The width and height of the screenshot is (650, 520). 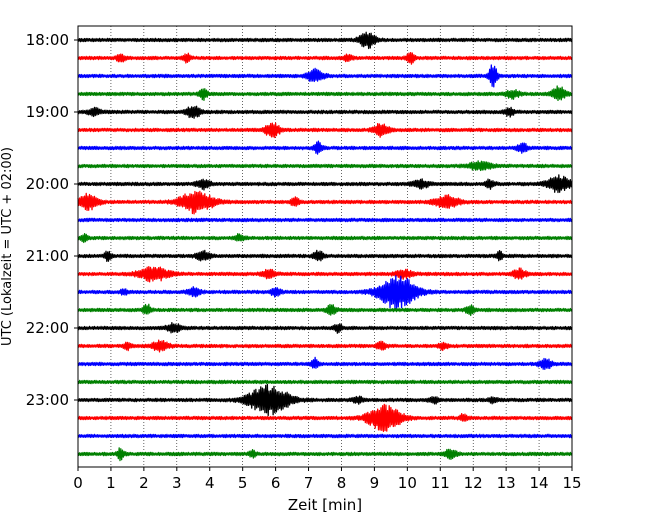 I want to click on x-axis-label: Zeit [min], so click(x=325, y=505).